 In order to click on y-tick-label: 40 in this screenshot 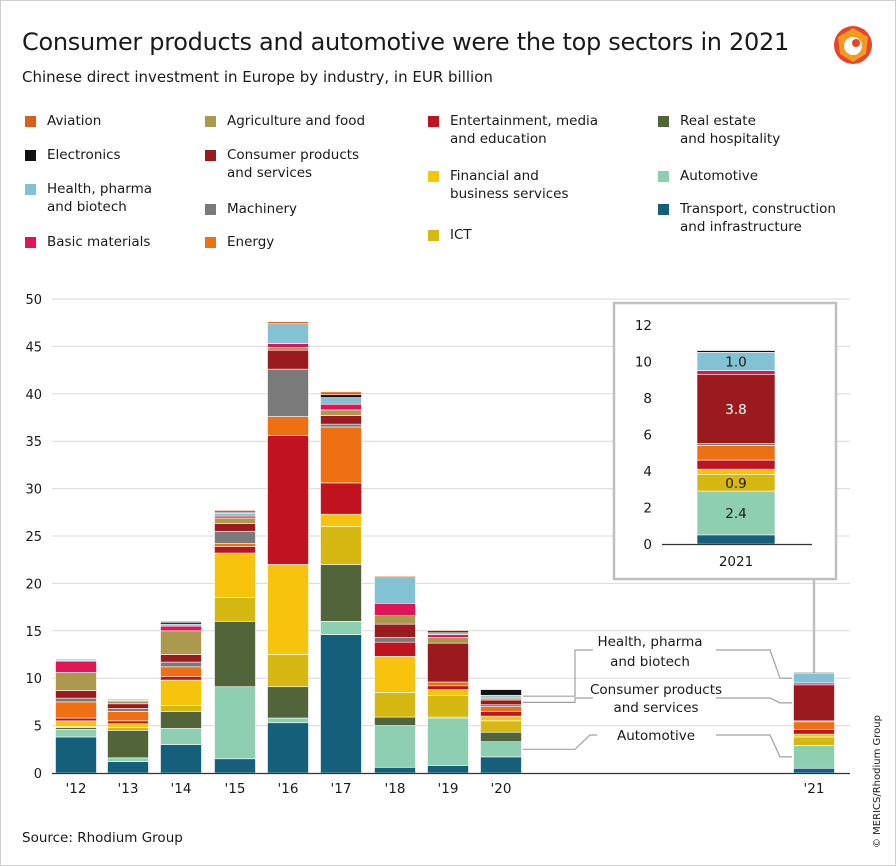, I will do `click(33, 395)`.